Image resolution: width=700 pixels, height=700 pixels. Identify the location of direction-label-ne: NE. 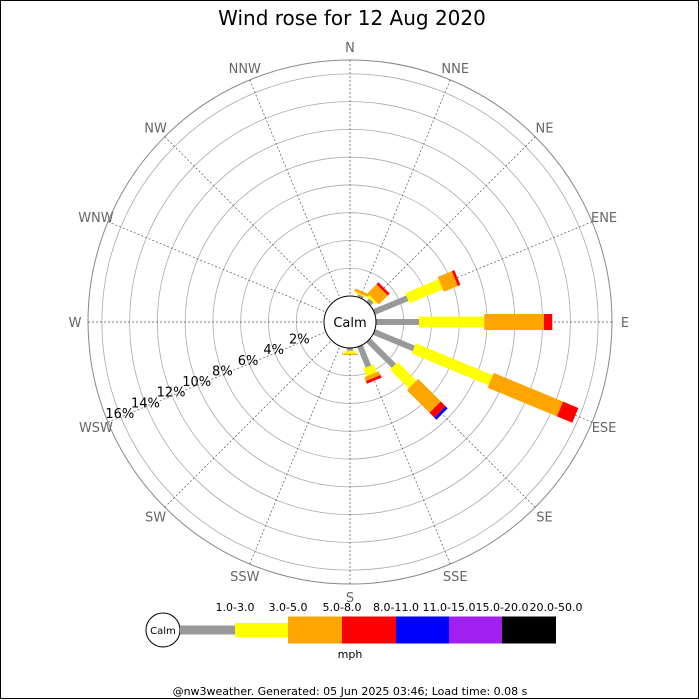
(544, 129).